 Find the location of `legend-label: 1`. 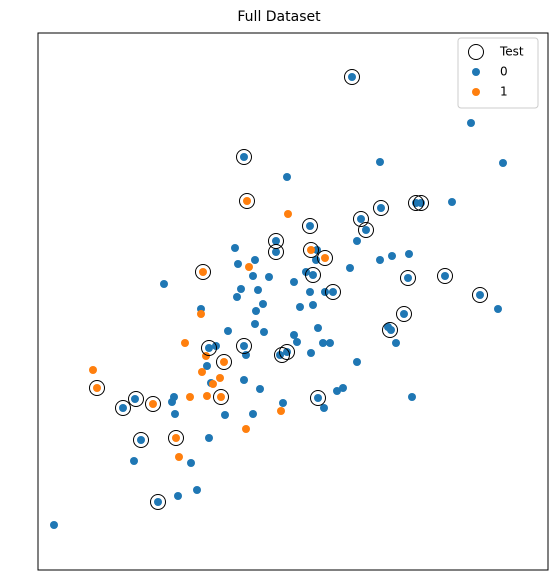

legend-label: 1 is located at coordinates (504, 92).